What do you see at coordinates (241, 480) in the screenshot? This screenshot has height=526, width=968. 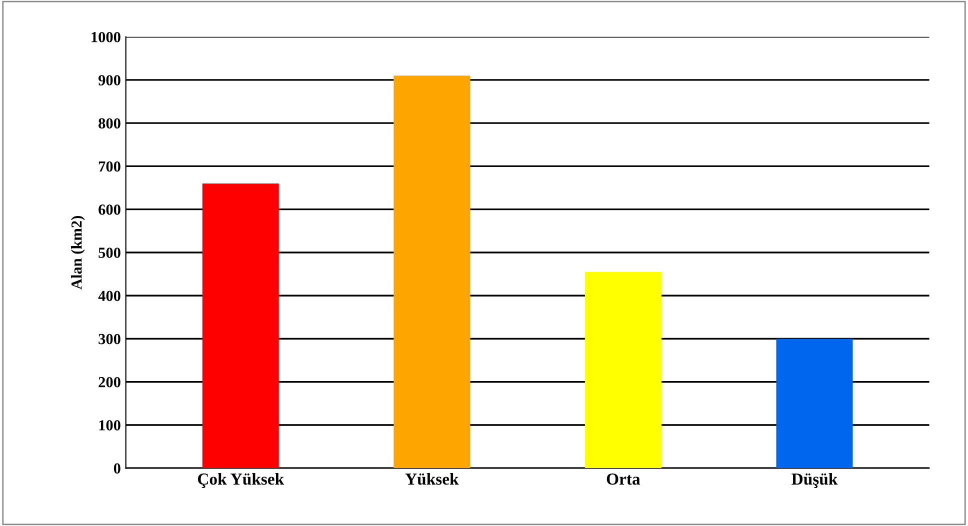 I see `x-tick-label: Çok Yüksek` at bounding box center [241, 480].